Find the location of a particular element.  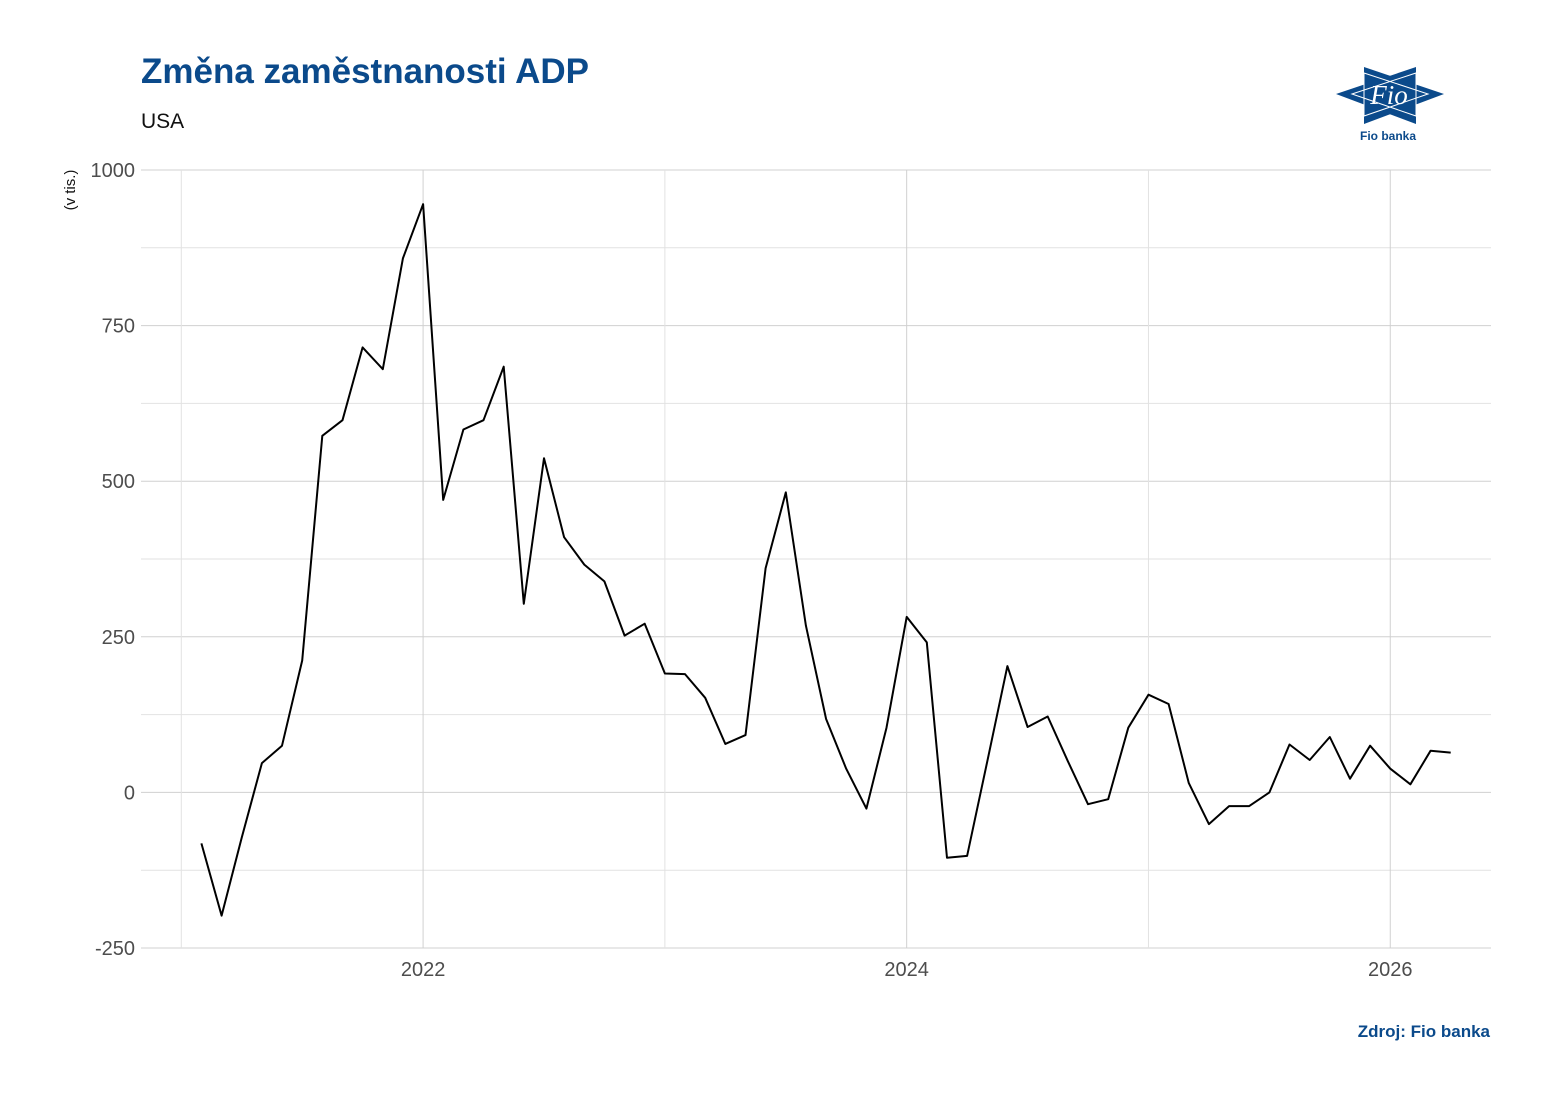

source-note: Zdroj: Fio banka is located at coordinates (1424, 1032).